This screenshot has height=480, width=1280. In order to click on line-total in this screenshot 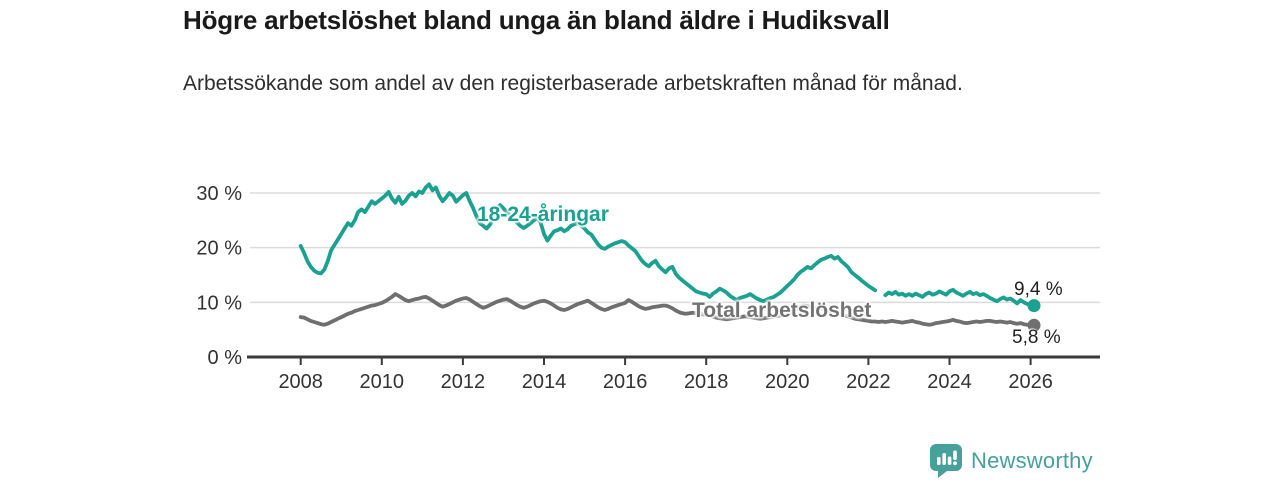, I will do `click(667, 310)`.